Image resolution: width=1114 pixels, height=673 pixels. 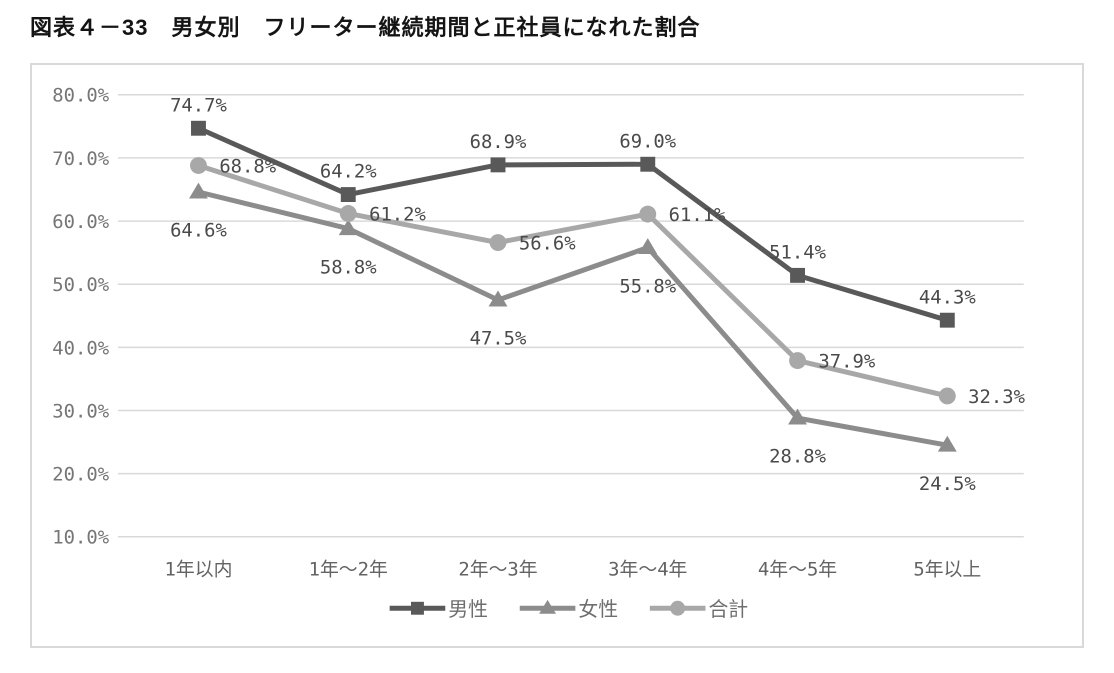 What do you see at coordinates (568, 609) in the screenshot?
I see `legend-item-女性: 女性` at bounding box center [568, 609].